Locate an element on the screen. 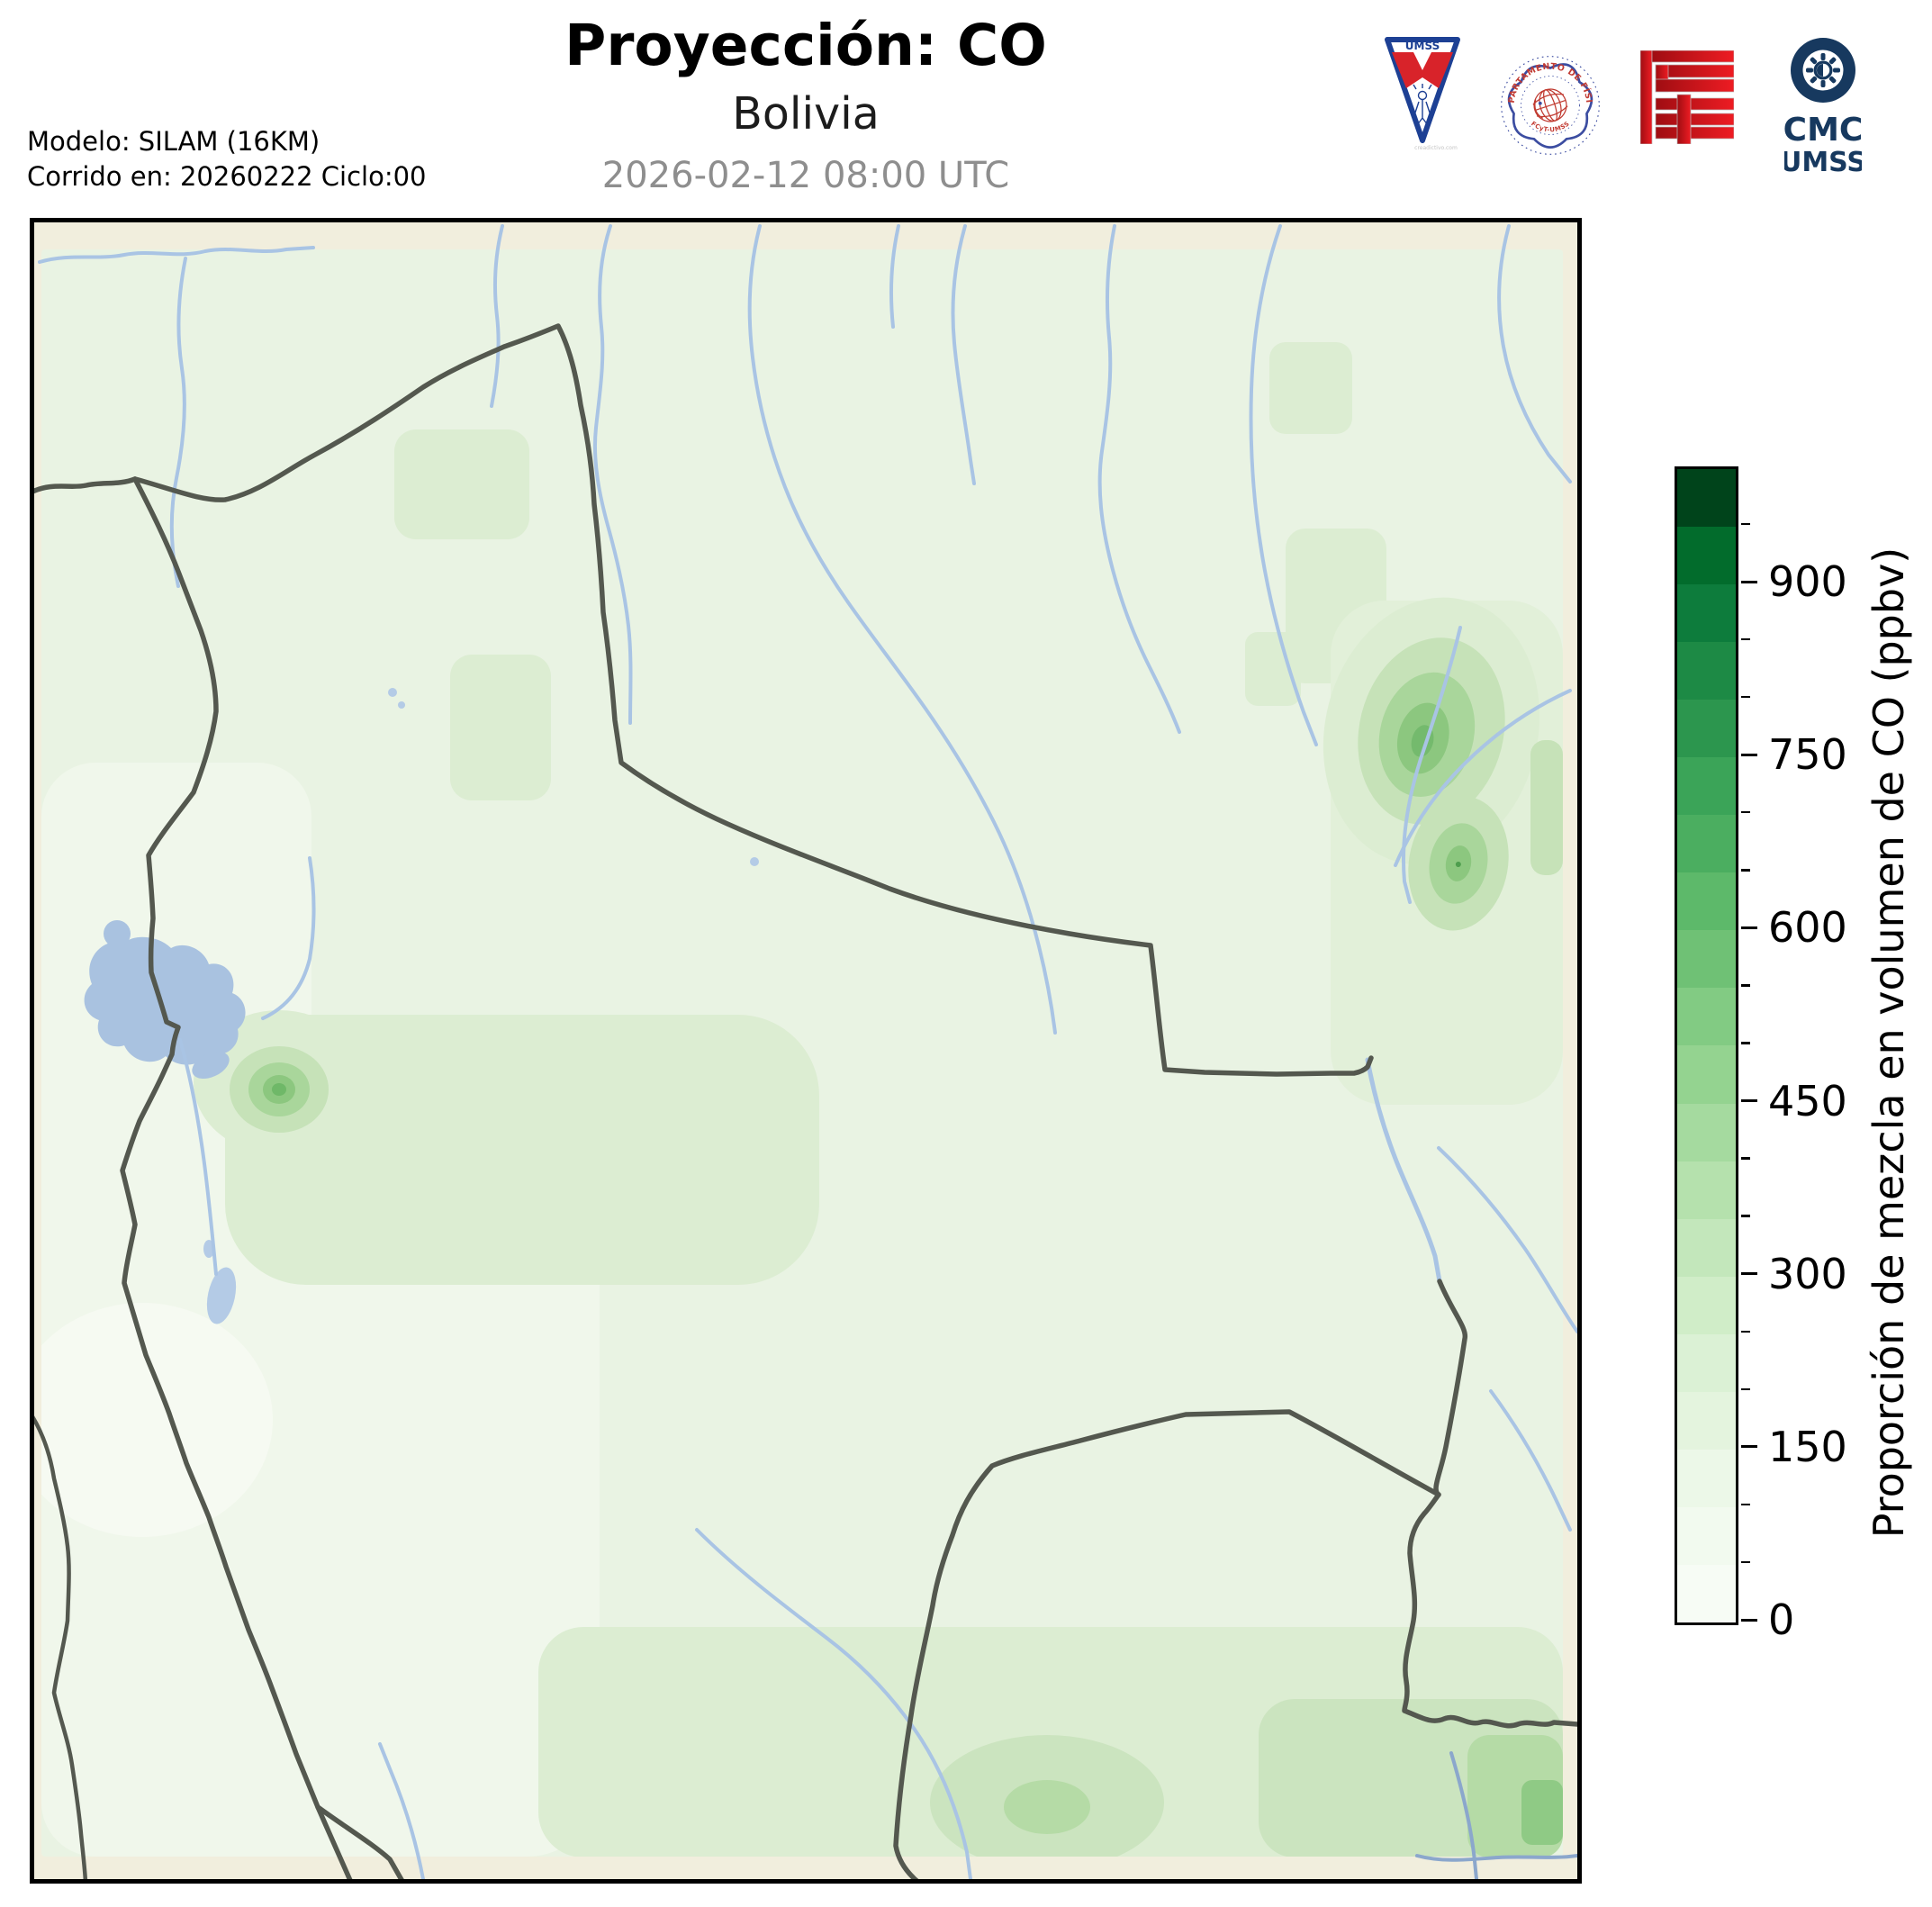 The height and width of the screenshot is (1907, 1932). cmc-text-line2: UMSS is located at coordinates (1823, 162).